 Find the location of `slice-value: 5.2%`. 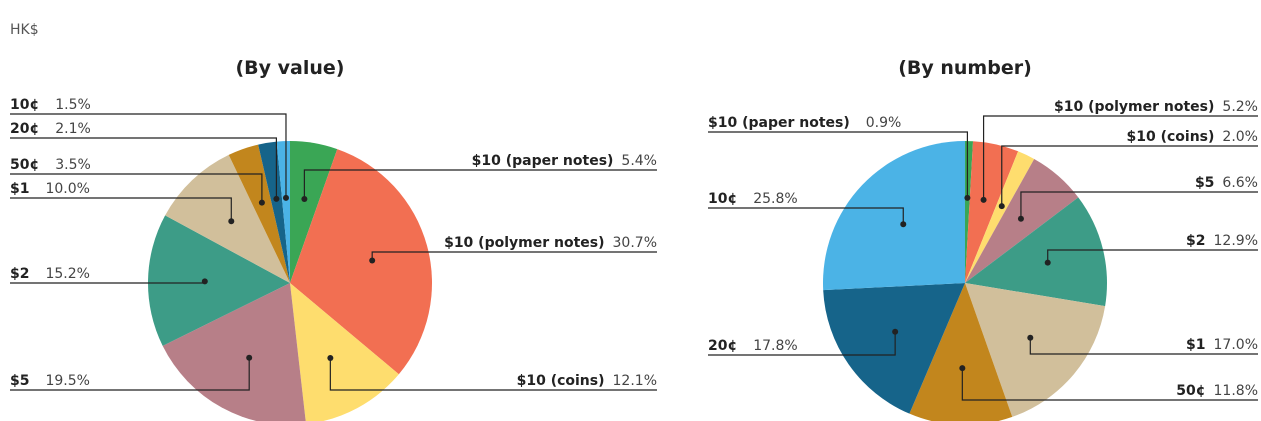

slice-value: 5.2% is located at coordinates (1240, 107).